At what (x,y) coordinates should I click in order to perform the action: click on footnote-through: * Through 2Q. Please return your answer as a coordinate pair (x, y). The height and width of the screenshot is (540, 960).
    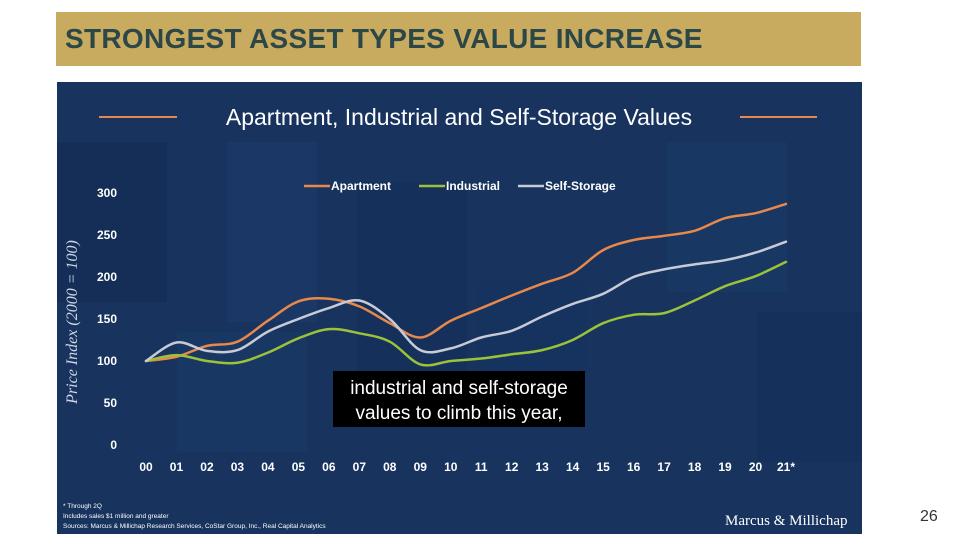
    Looking at the image, I should click on (82, 506).